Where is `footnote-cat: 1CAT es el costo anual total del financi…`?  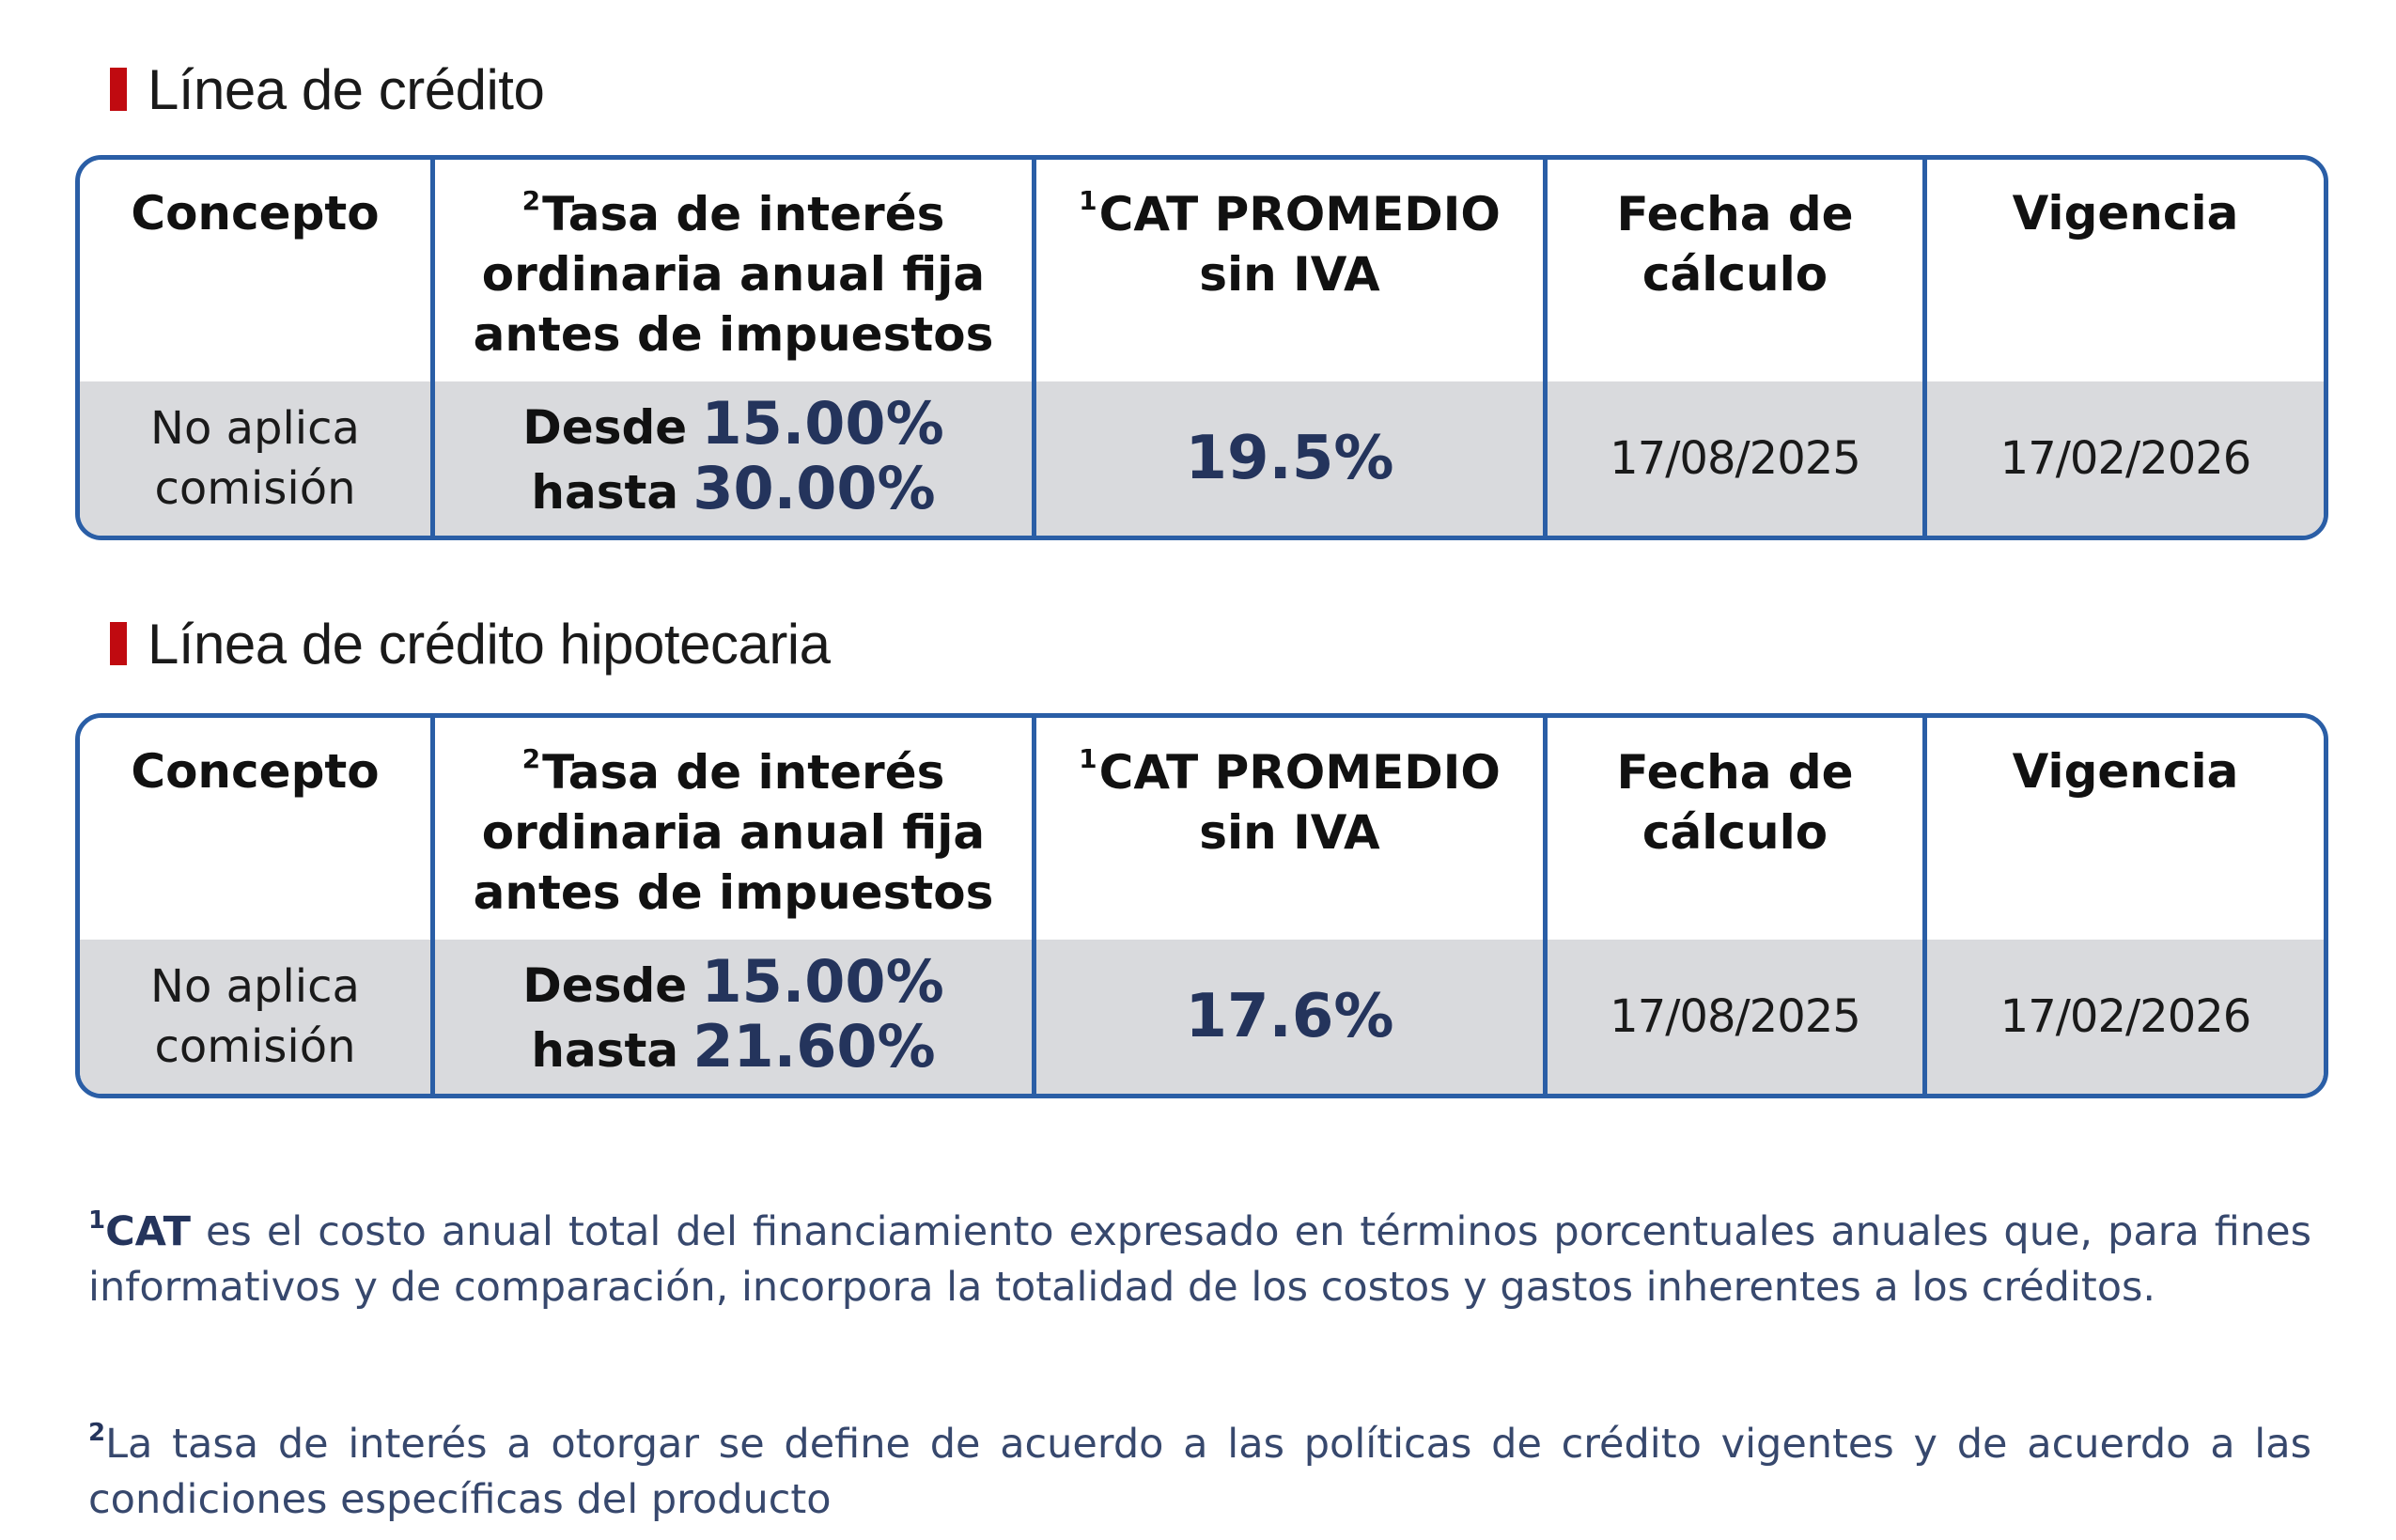
footnote-cat: 1CAT es el costo anual total del financi… is located at coordinates (1199, 1260).